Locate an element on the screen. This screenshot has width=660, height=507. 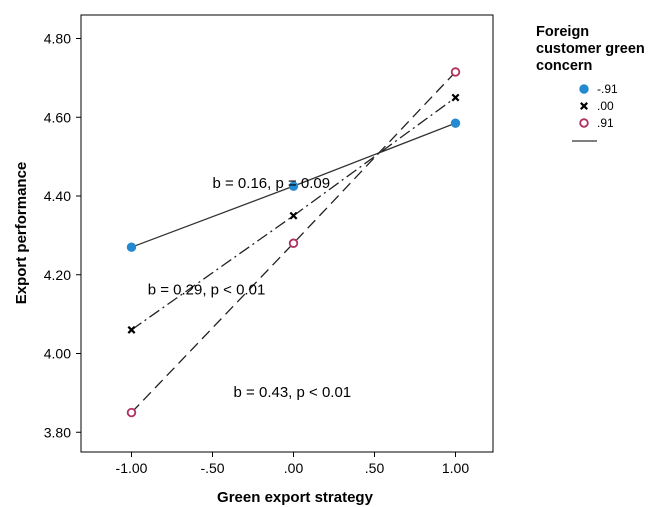
legend-items: -.91 .00 .91 is located at coordinates (598, 106).